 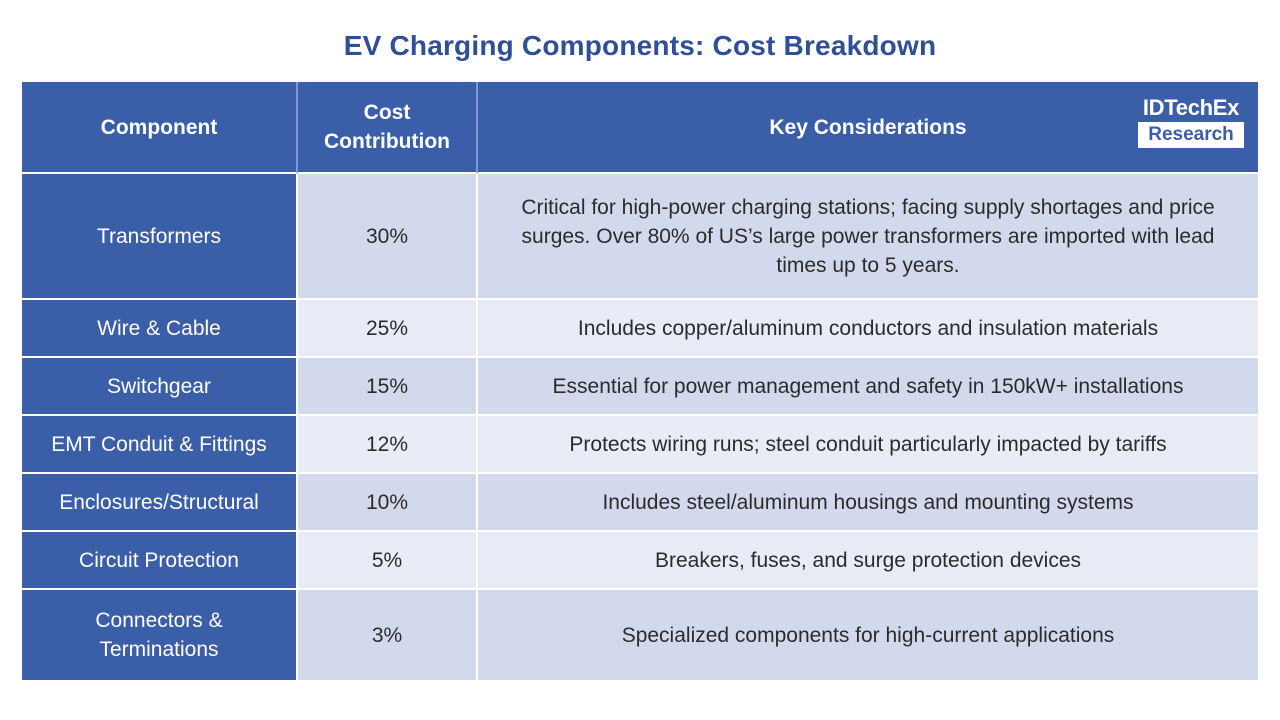 What do you see at coordinates (160, 237) in the screenshot?
I see `table-row-component: Transformers` at bounding box center [160, 237].